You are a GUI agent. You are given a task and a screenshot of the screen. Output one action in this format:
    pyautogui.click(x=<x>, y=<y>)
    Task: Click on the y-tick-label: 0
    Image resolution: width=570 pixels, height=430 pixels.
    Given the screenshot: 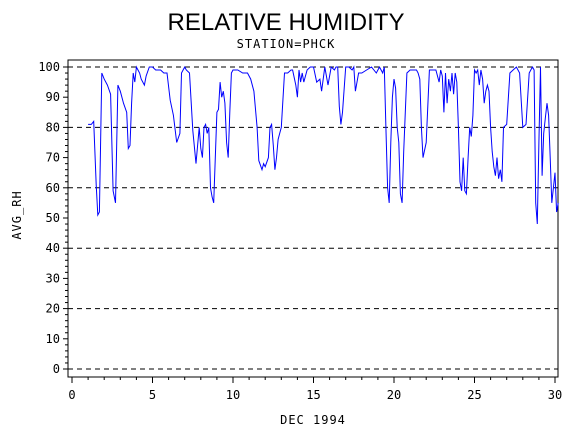 What is the action you would take?
    pyautogui.click(x=56, y=369)
    